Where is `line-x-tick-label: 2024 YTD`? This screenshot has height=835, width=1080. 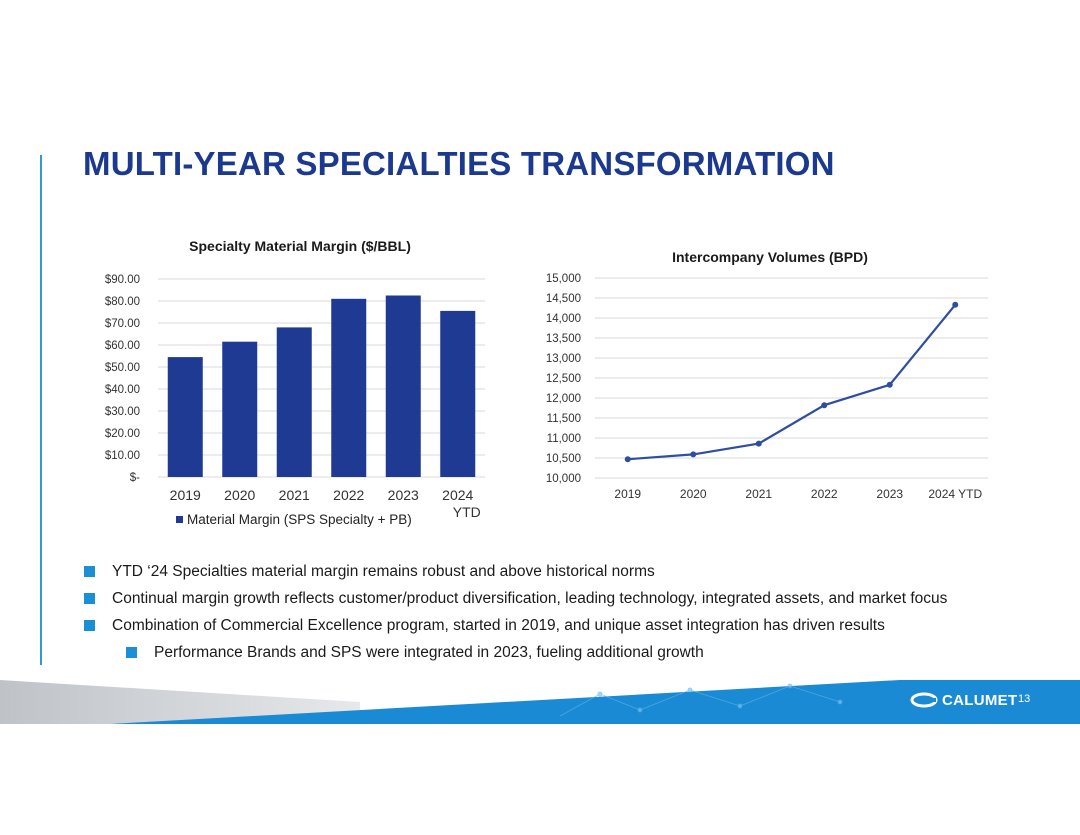 line-x-tick-label: 2024 YTD is located at coordinates (955, 494).